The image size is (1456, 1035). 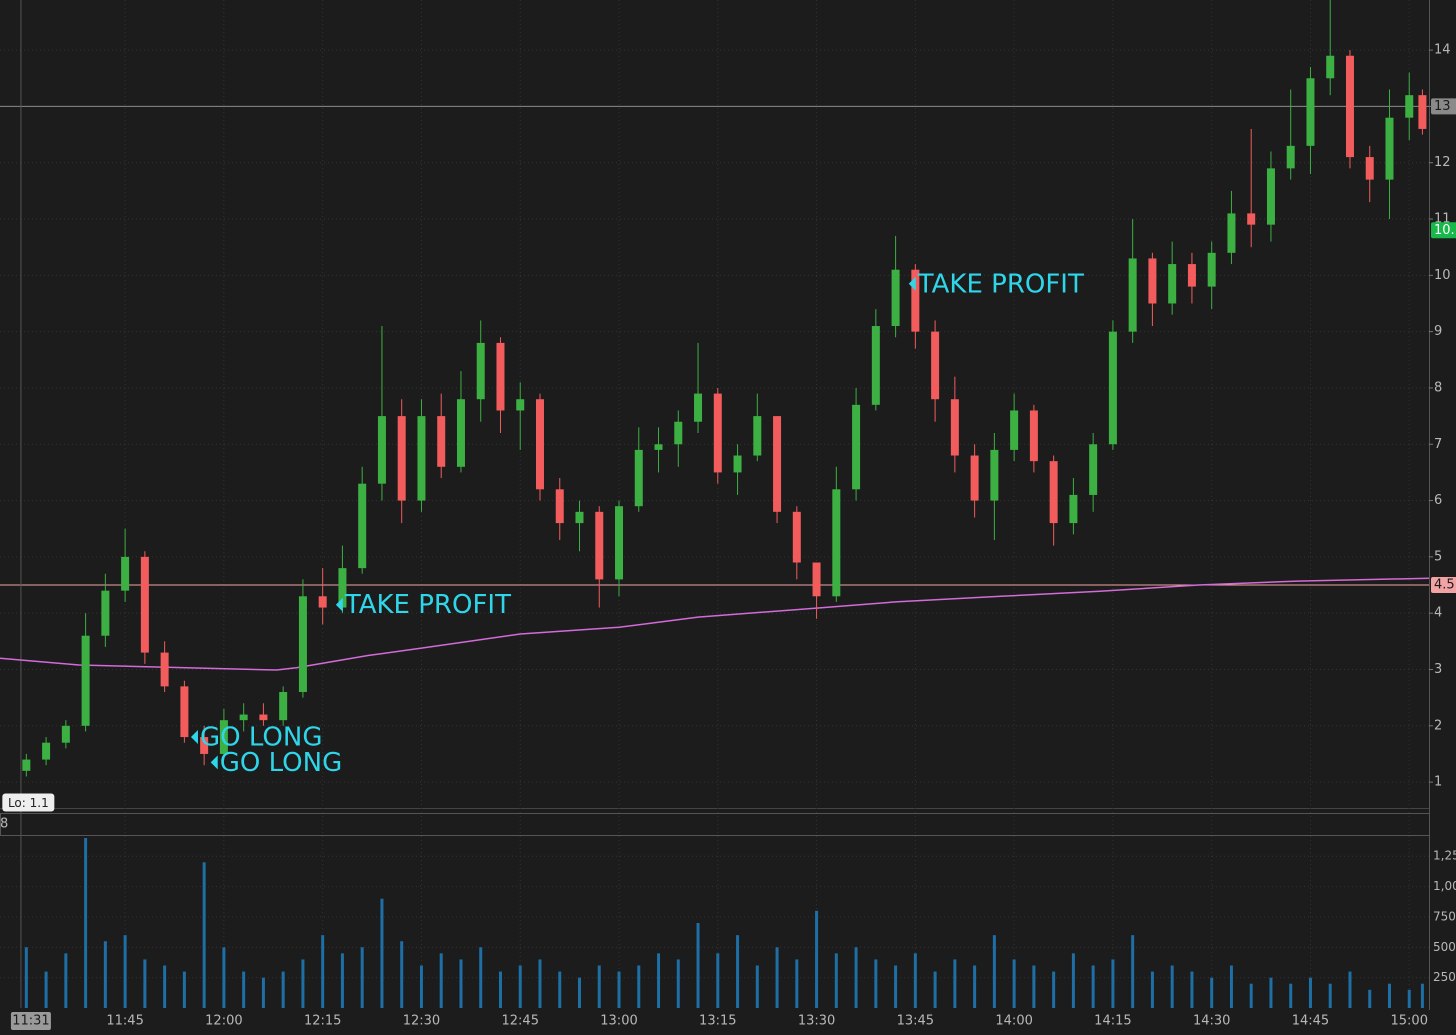 What do you see at coordinates (421, 1021) in the screenshot?
I see `x-tick-label: 12:30` at bounding box center [421, 1021].